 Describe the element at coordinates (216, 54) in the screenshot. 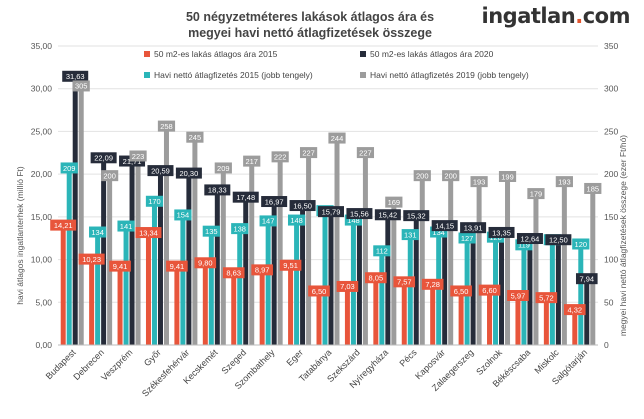

I see `legend-label: 50 m2-es lakás átlagos ára 2015` at that location.